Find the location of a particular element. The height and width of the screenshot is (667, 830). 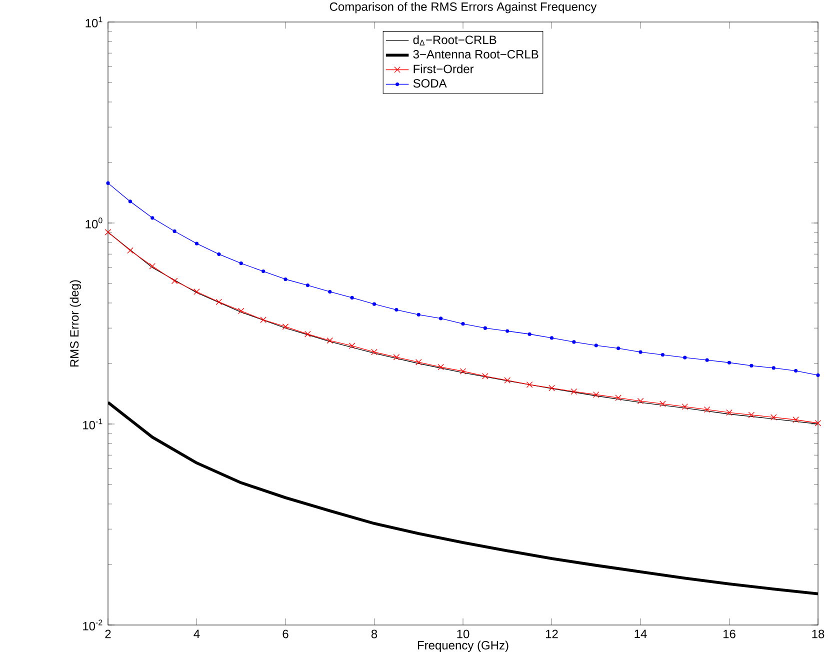

legend-label: d$_{Δ}$−Root−CRLB is located at coordinates (454, 40).